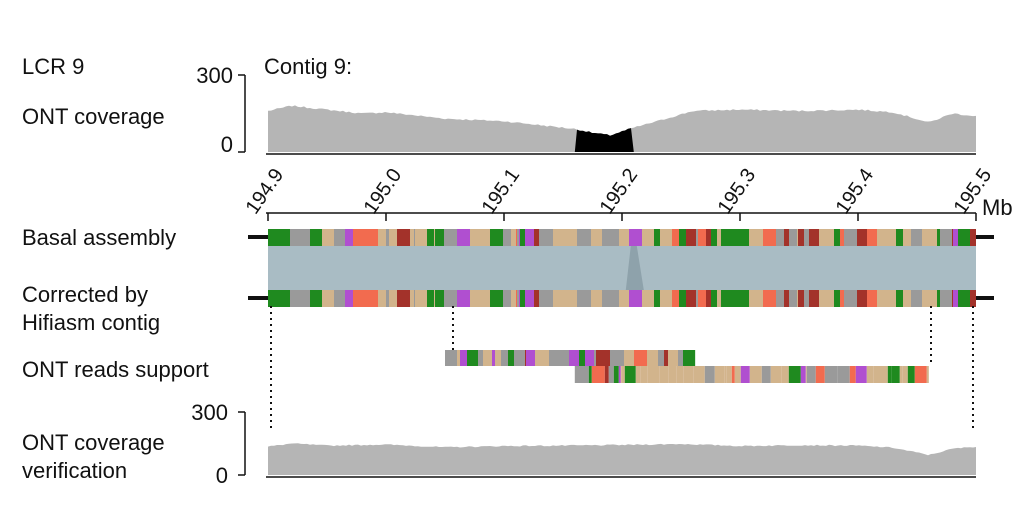  I want to click on coverage-label: ONT coverage, so click(93, 116).